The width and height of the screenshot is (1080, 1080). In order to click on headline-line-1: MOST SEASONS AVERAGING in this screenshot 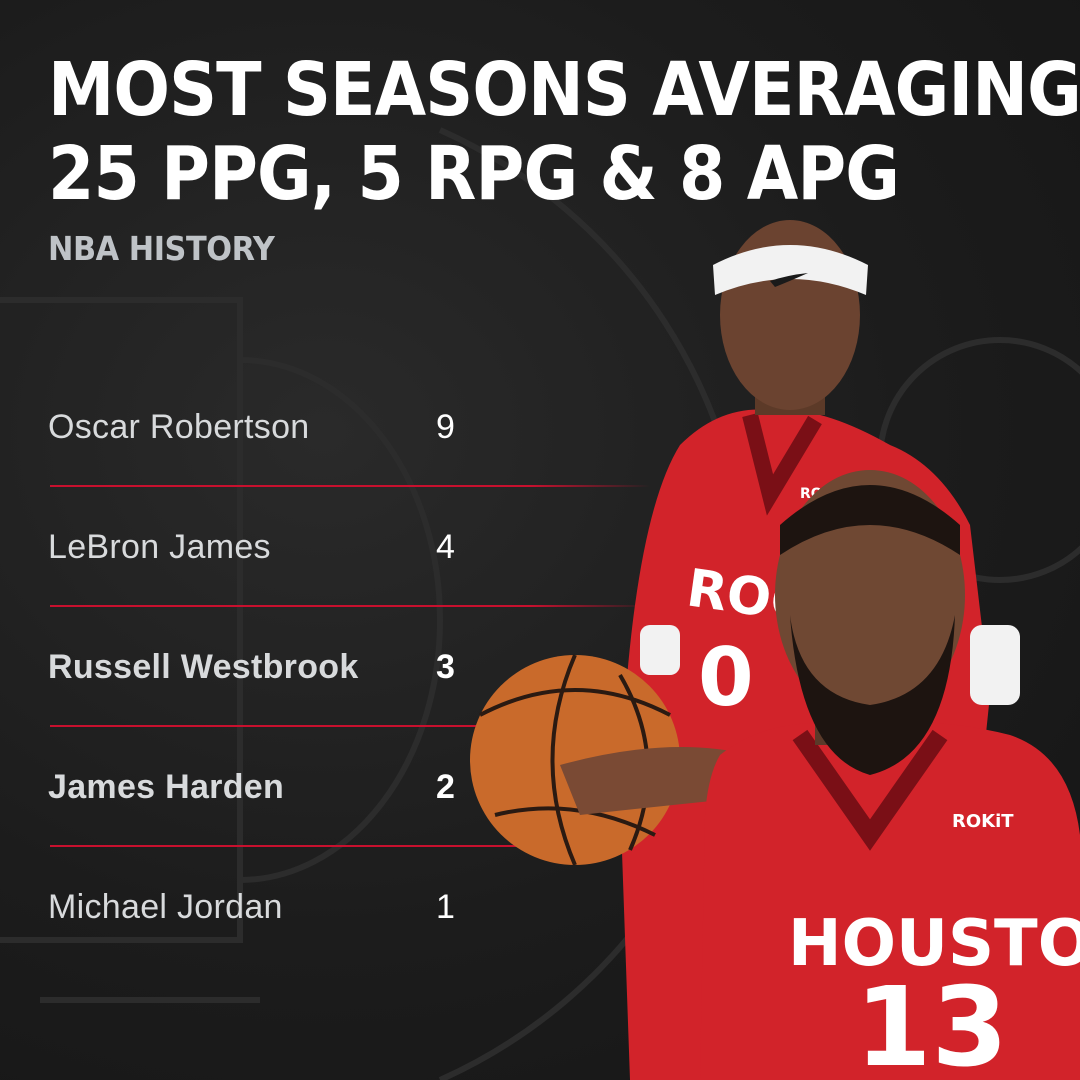, I will do `click(564, 90)`.